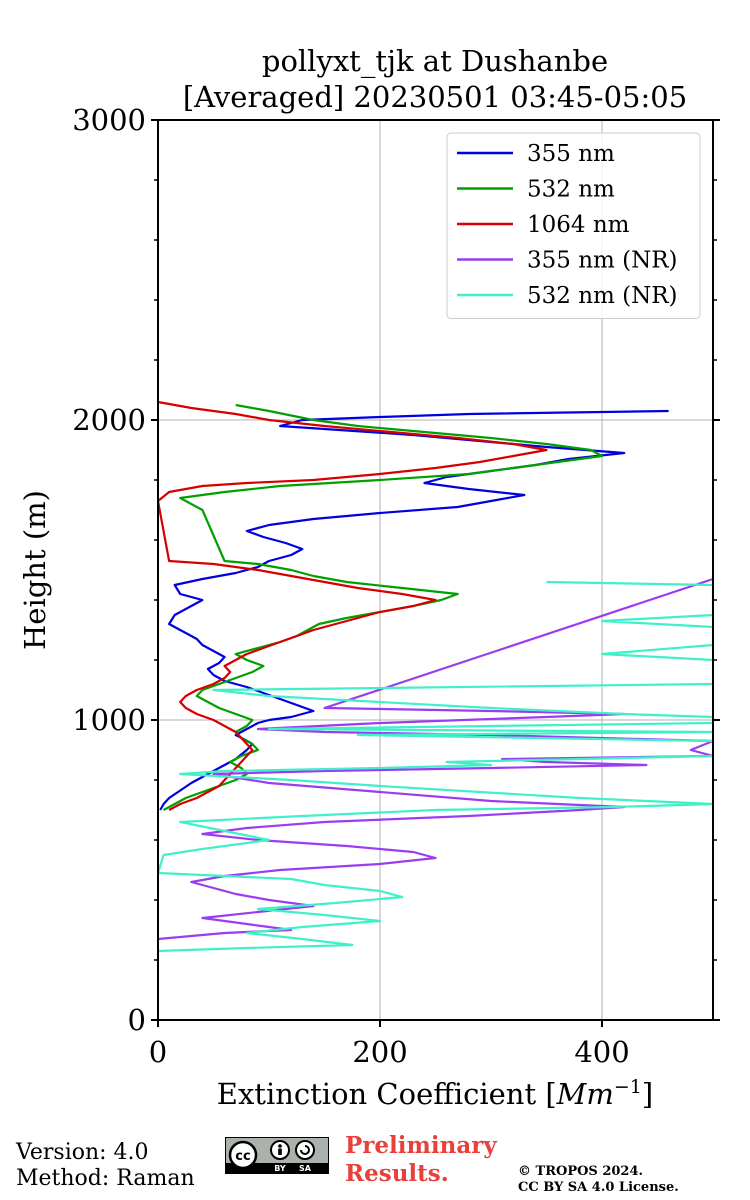  I want to click on version-text: Version: 4.0, so click(82, 1152).